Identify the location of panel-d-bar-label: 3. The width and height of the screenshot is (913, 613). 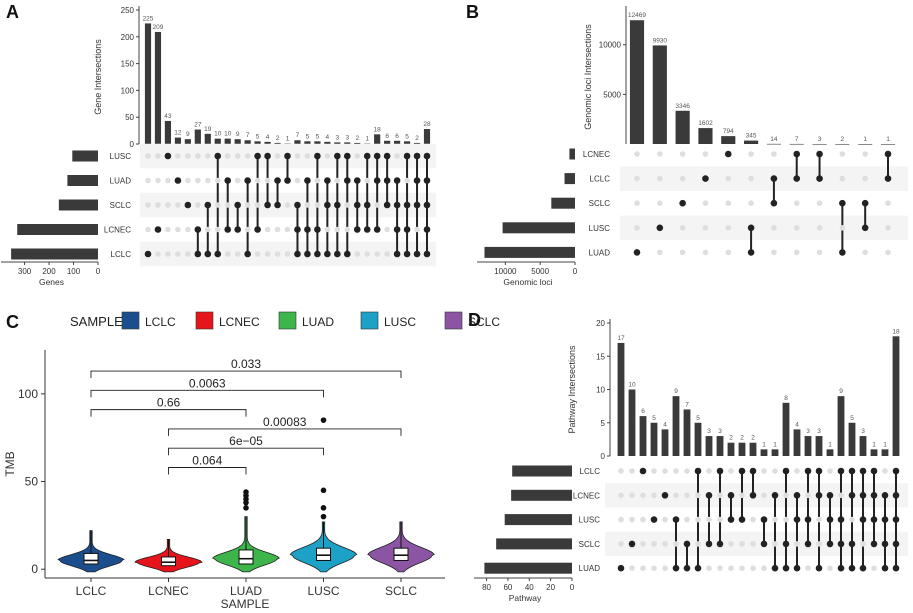
(720, 431).